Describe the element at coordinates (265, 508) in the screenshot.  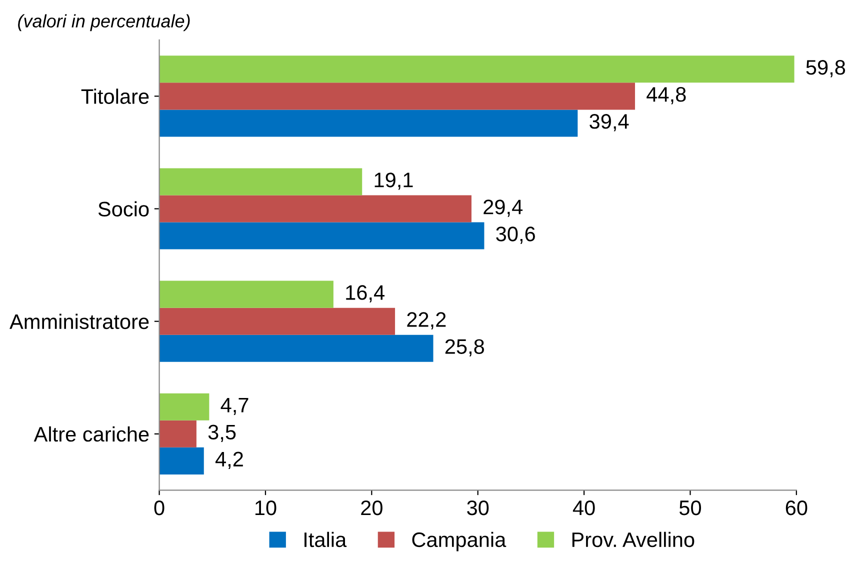
I see `x-tick-label: 10` at that location.